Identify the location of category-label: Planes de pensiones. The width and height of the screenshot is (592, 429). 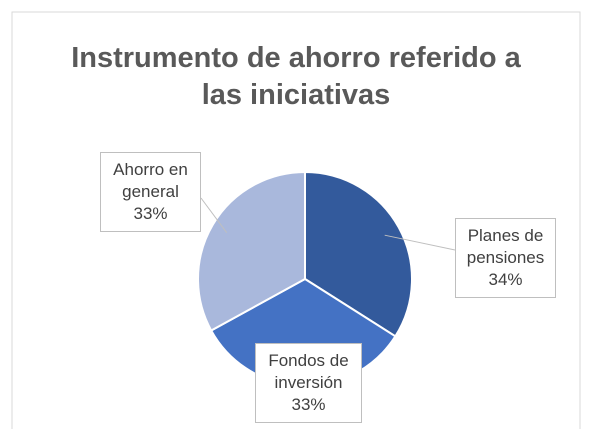
(505, 246).